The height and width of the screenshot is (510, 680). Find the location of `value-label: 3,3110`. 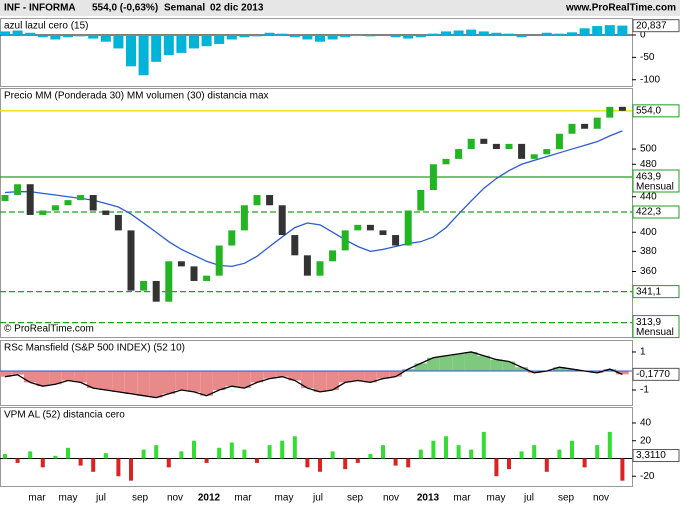

value-label: 3,3110 is located at coordinates (651, 455).